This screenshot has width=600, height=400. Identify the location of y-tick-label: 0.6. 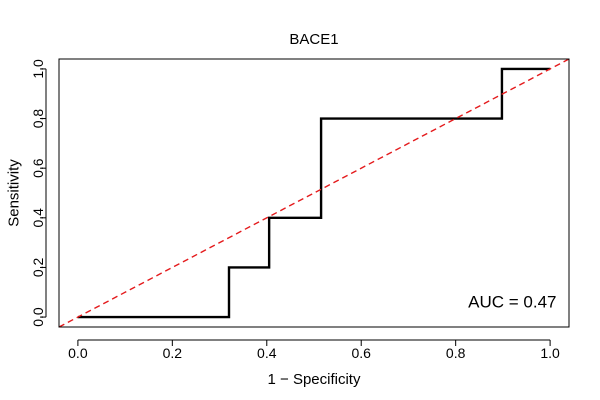
(38, 168).